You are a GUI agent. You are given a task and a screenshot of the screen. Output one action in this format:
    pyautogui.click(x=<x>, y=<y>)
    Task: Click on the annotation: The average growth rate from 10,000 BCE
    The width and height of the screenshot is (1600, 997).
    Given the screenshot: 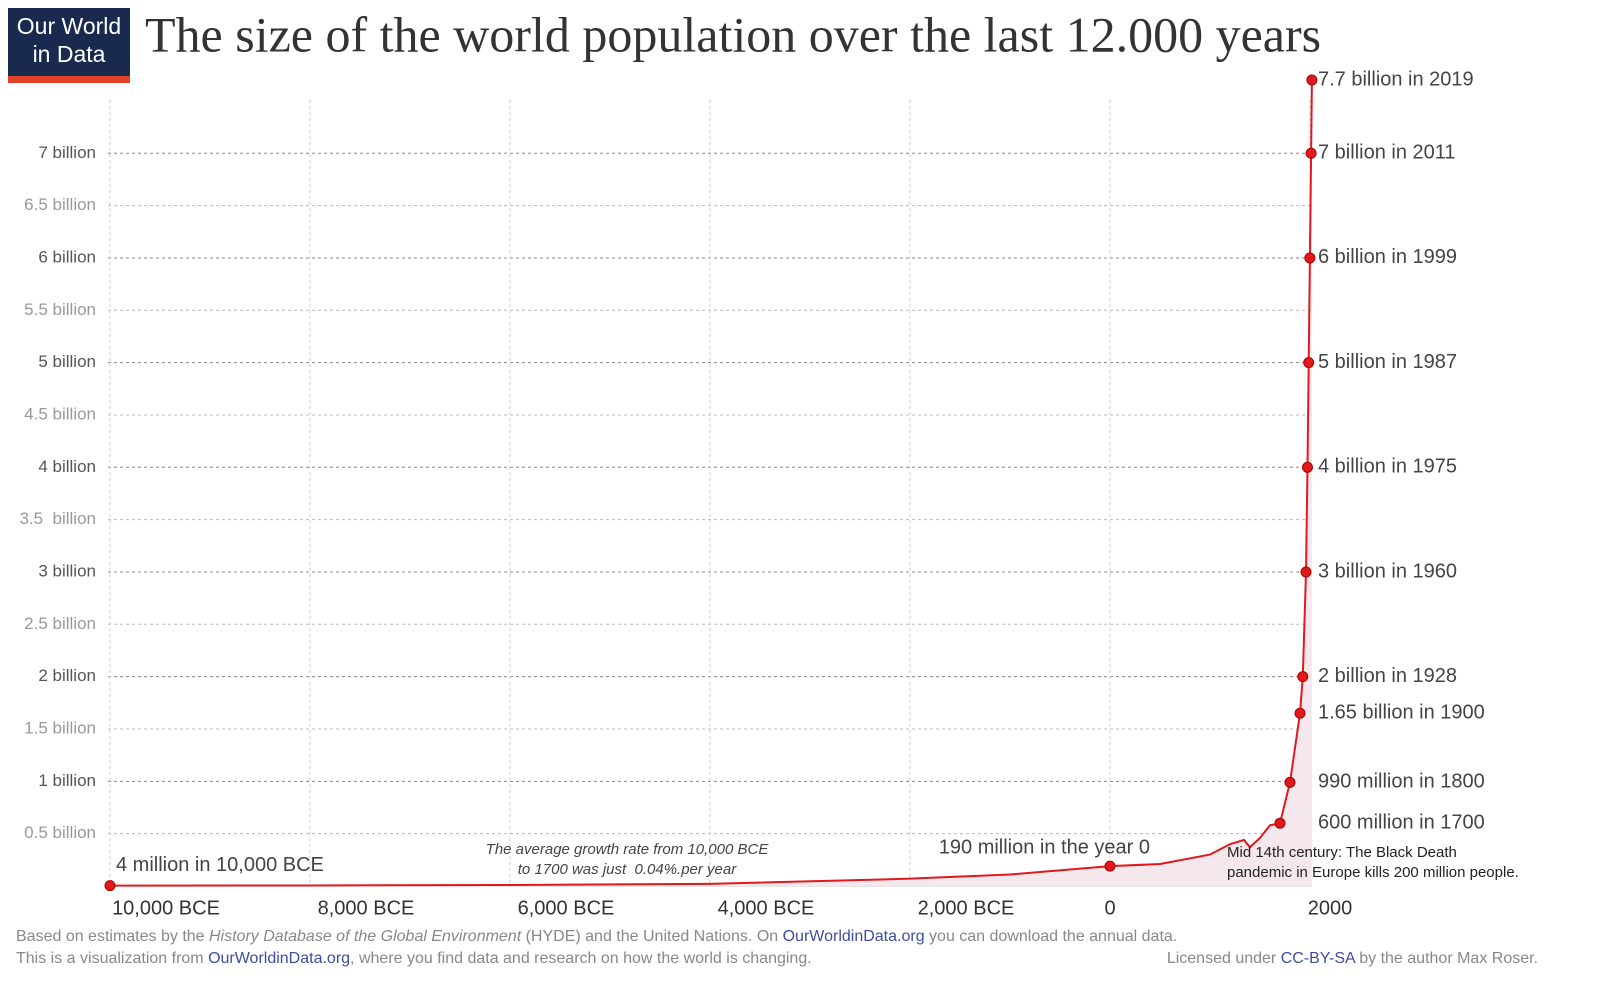 What is the action you would take?
    pyautogui.click(x=628, y=849)
    